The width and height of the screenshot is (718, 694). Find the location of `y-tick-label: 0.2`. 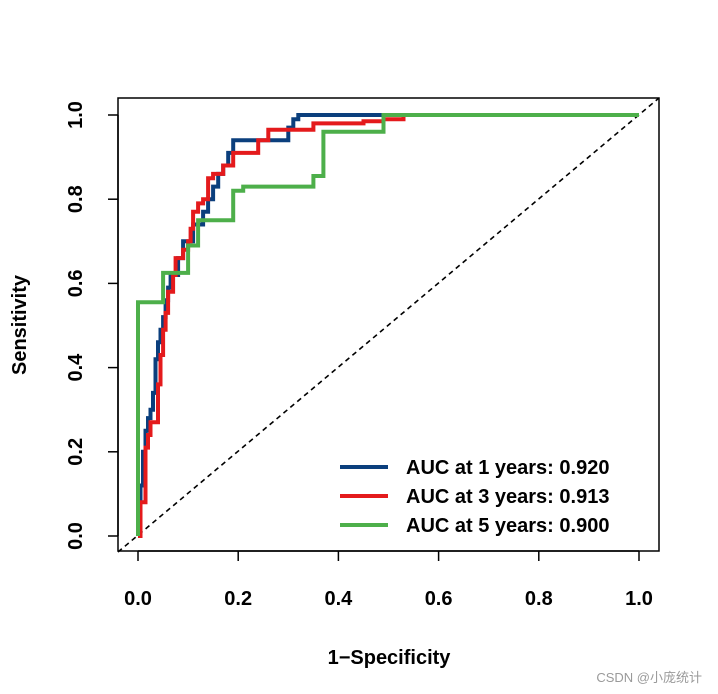

y-tick-label: 0.2 is located at coordinates (76, 452).